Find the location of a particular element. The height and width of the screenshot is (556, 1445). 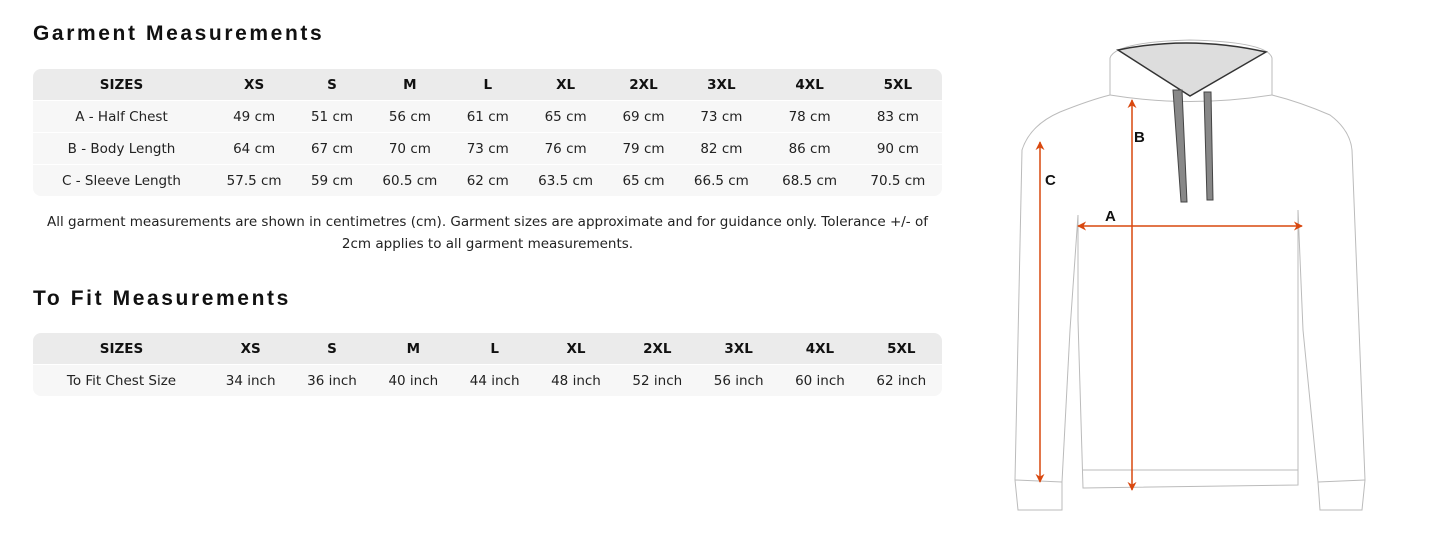

table-cell: 67 cm is located at coordinates (332, 148).